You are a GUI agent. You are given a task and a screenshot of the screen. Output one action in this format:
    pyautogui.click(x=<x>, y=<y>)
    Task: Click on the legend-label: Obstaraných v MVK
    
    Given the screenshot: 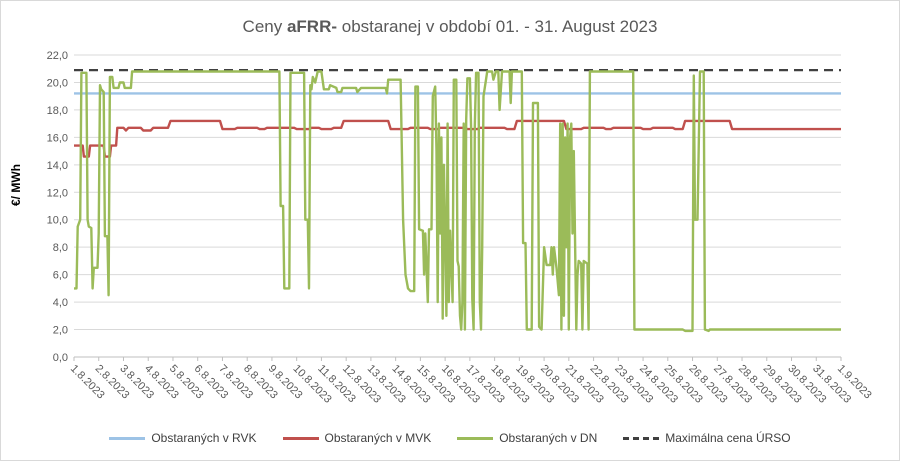 What is the action you would take?
    pyautogui.click(x=378, y=438)
    